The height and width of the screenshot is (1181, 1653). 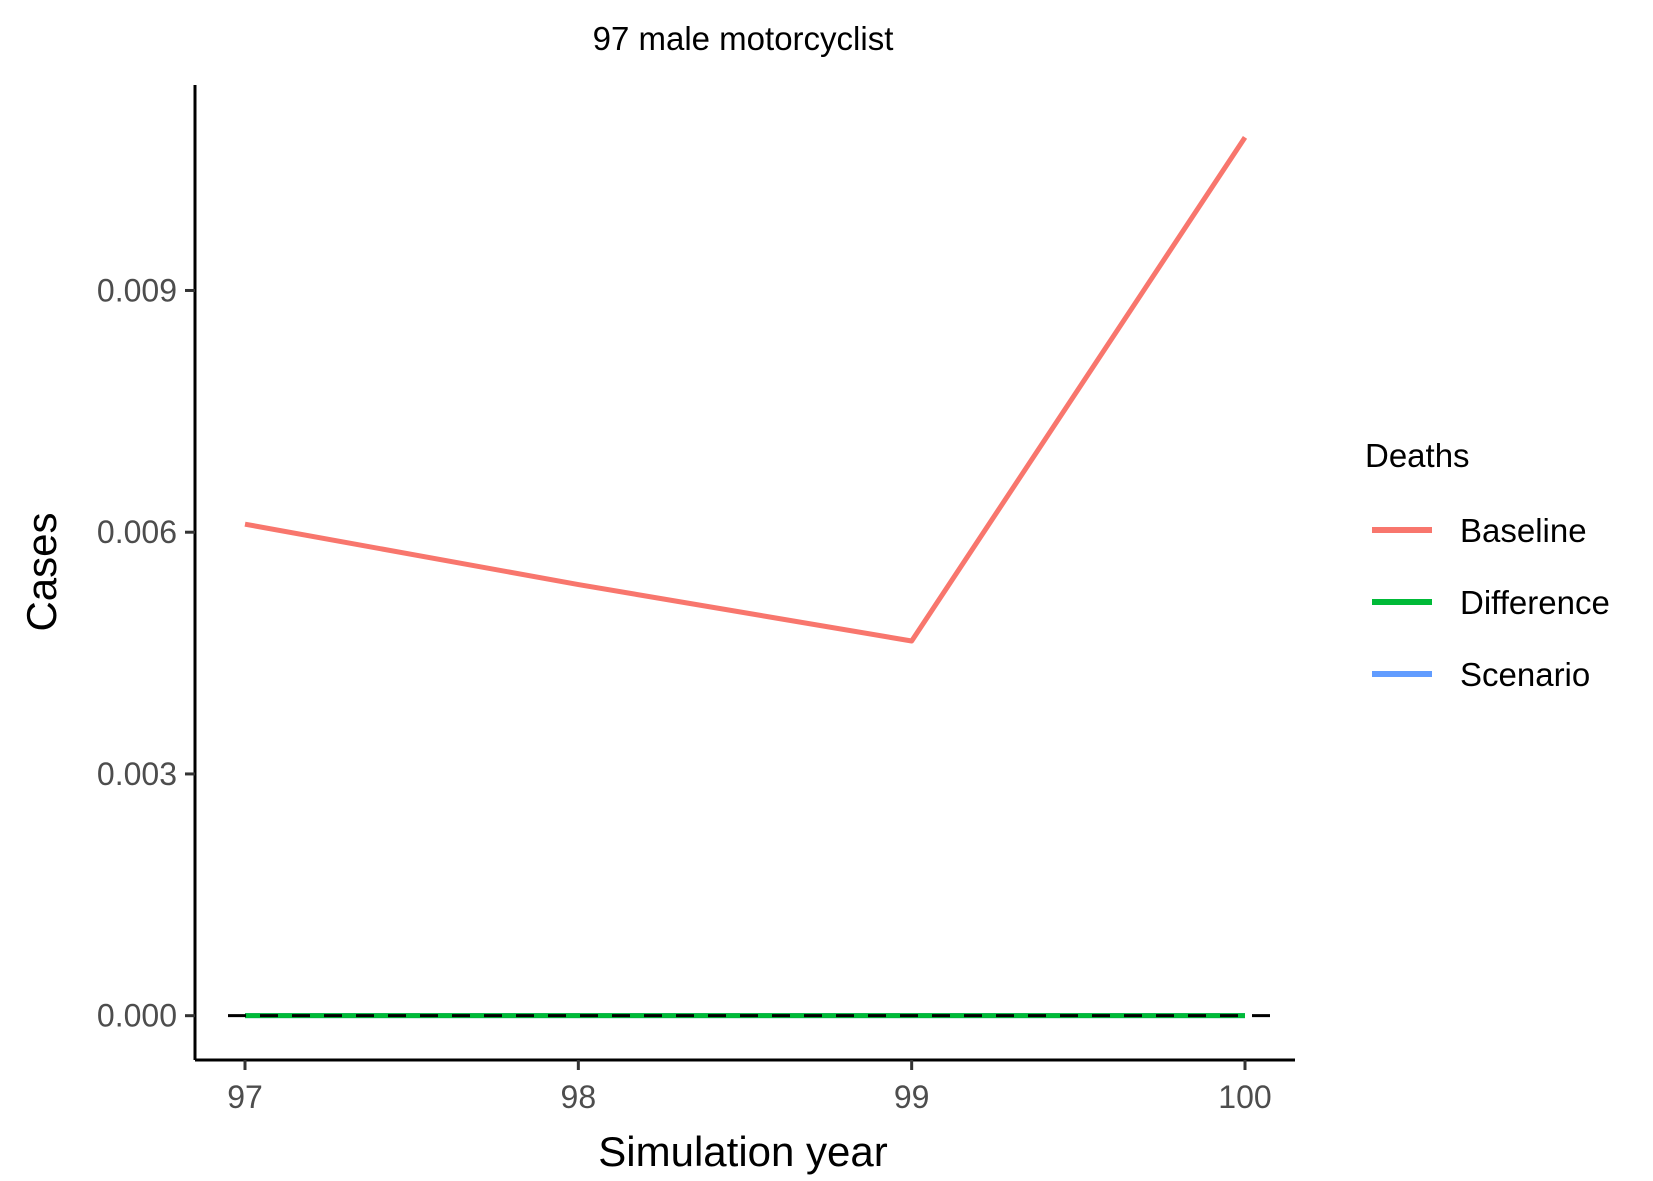 What do you see at coordinates (137, 290) in the screenshot?
I see `y-tick-label: 0.009` at bounding box center [137, 290].